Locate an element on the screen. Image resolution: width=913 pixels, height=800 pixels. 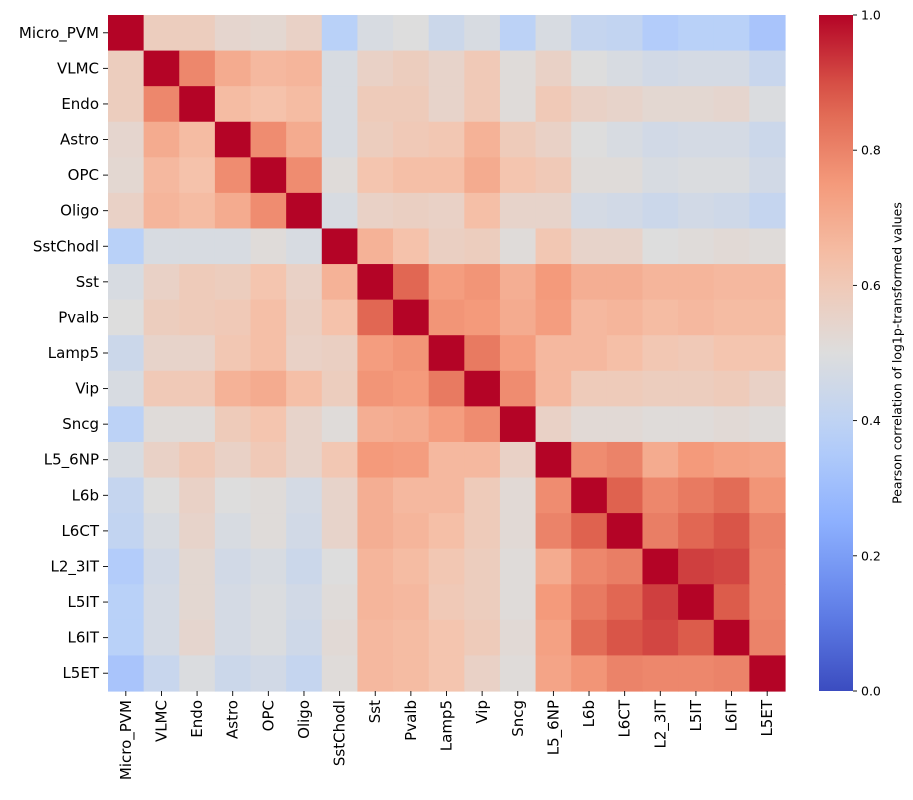
x-tick-label: Oligo is located at coordinates (304, 719).